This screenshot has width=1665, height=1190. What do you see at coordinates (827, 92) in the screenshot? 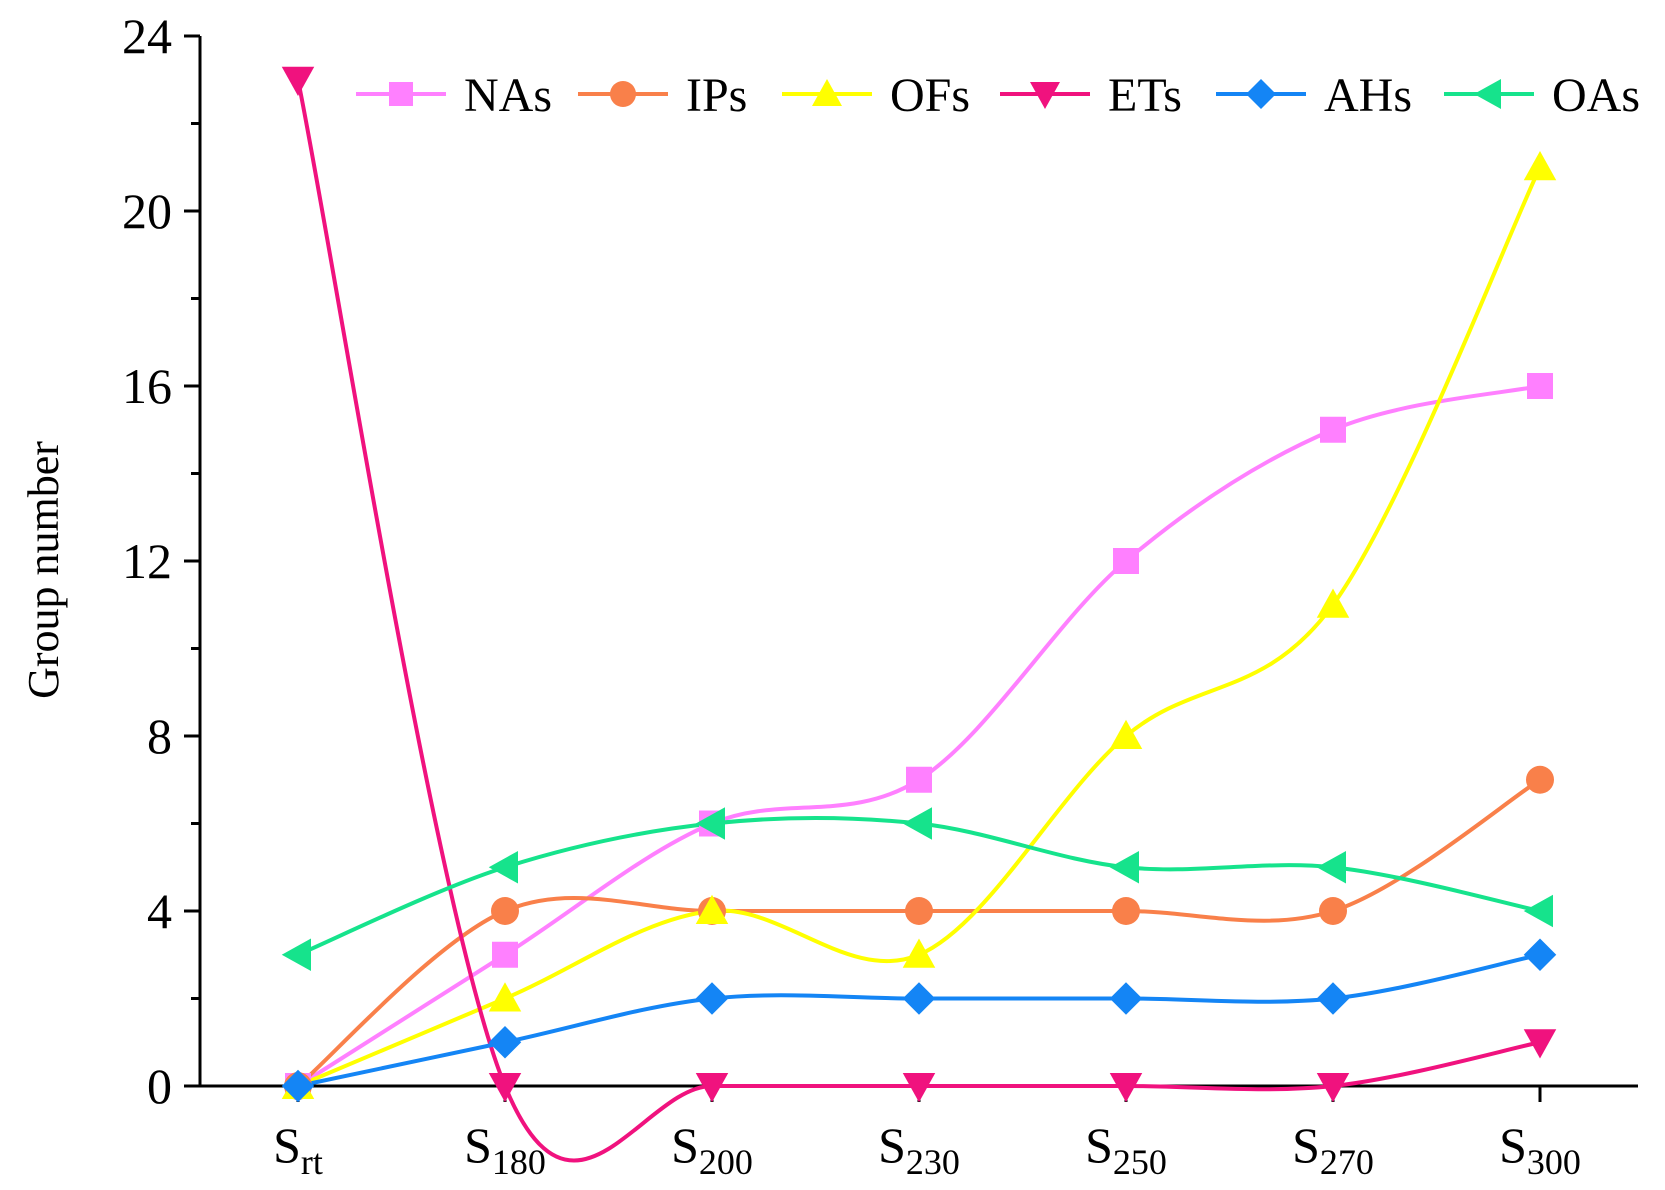
I see `legend-marker-ofs` at bounding box center [827, 92].